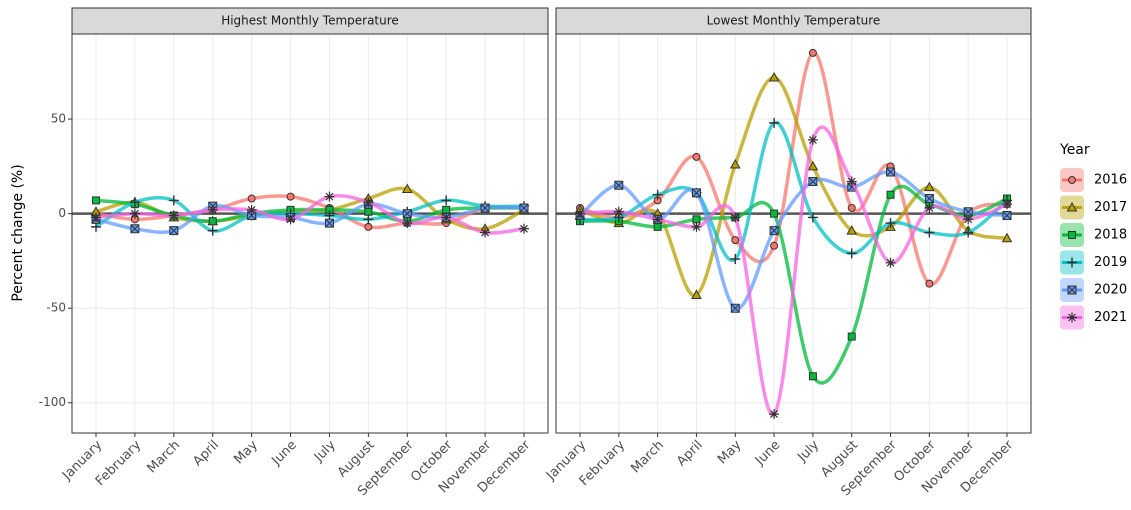 This screenshot has height=510, width=1131. What do you see at coordinates (647, 457) in the screenshot?
I see `x-tick-label: March` at bounding box center [647, 457].